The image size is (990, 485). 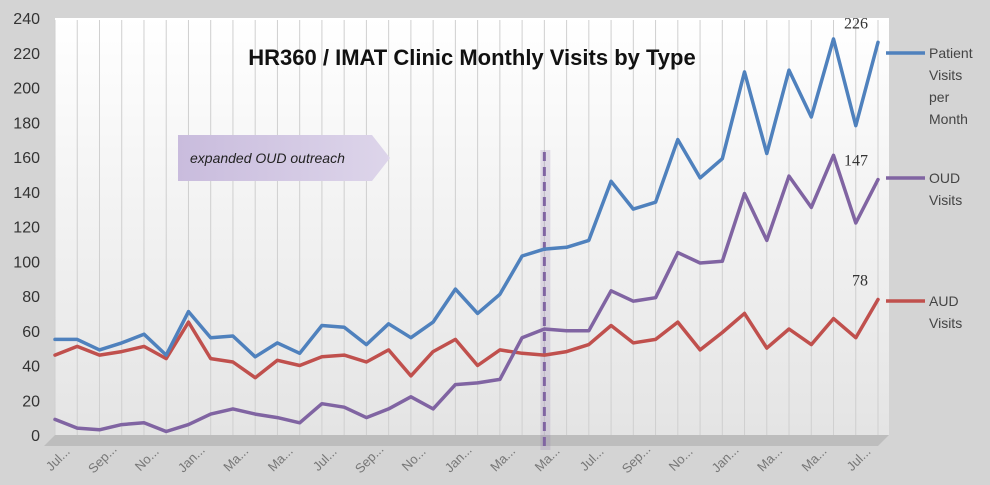 I want to click on end-labels: 226 147 78, so click(x=856, y=152).